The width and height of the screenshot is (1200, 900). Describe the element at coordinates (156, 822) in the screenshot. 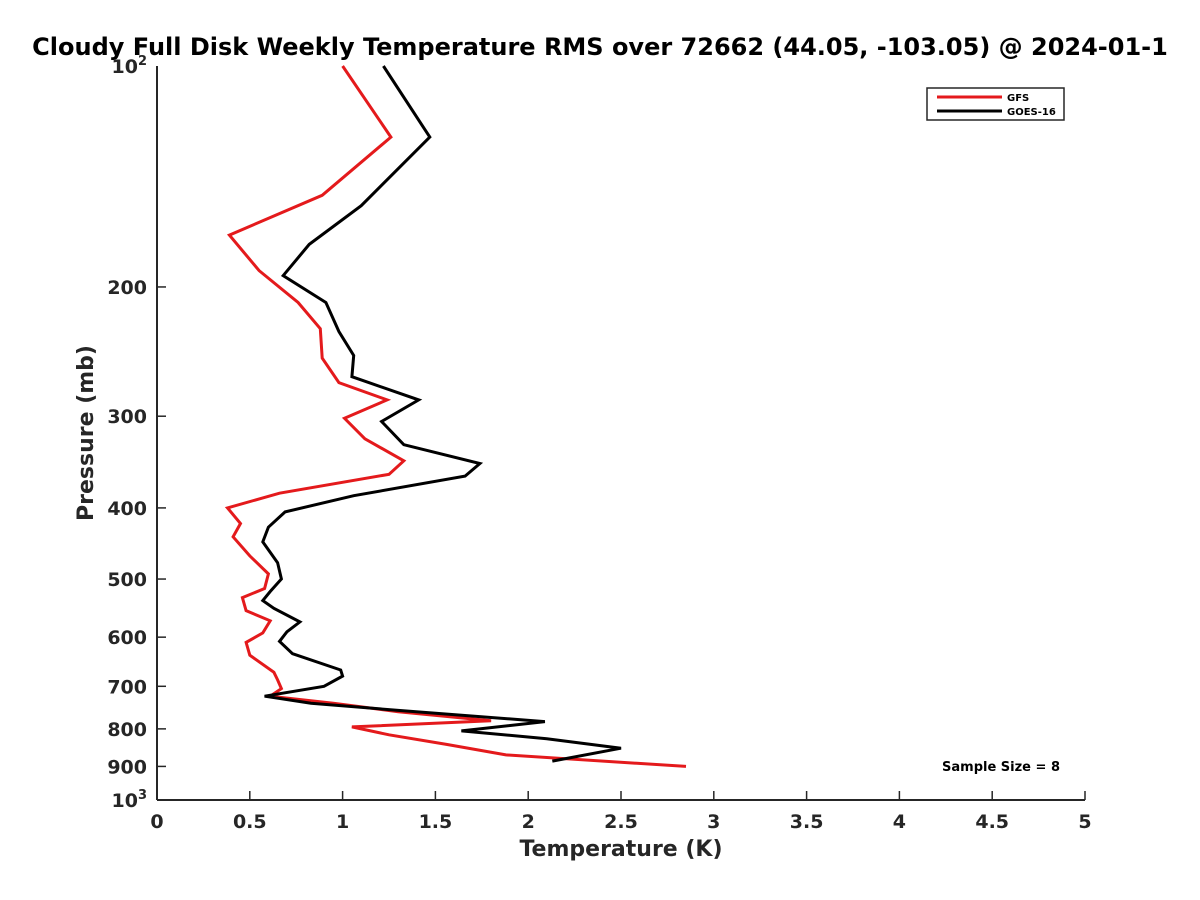

I see `x-tick-label: 0` at that location.